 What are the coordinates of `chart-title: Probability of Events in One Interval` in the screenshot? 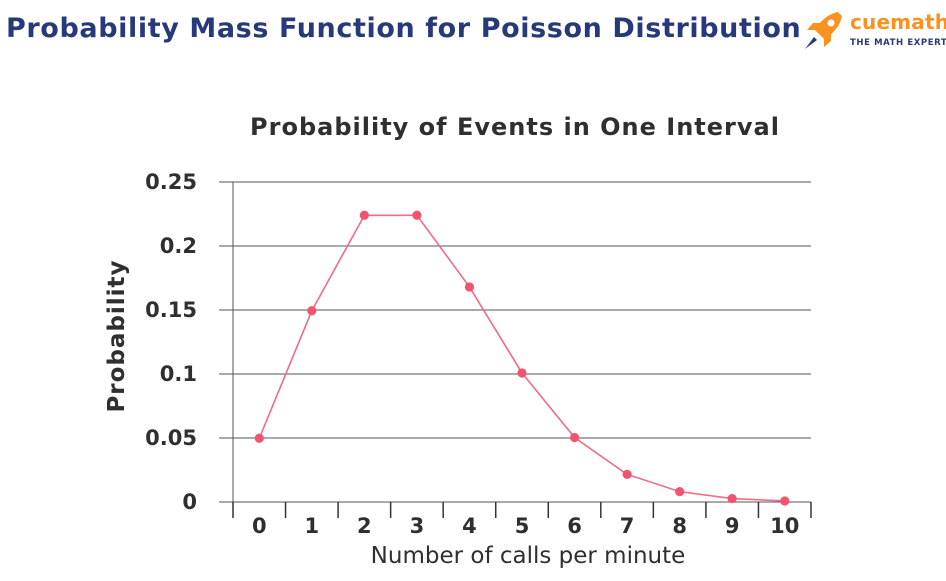 It's located at (515, 127).